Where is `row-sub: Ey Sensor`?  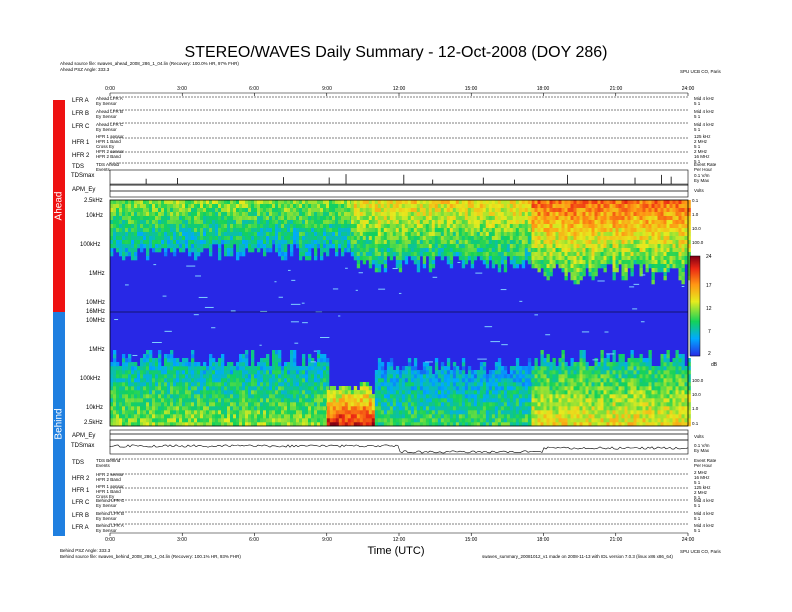 row-sub: Ey Sensor is located at coordinates (106, 129).